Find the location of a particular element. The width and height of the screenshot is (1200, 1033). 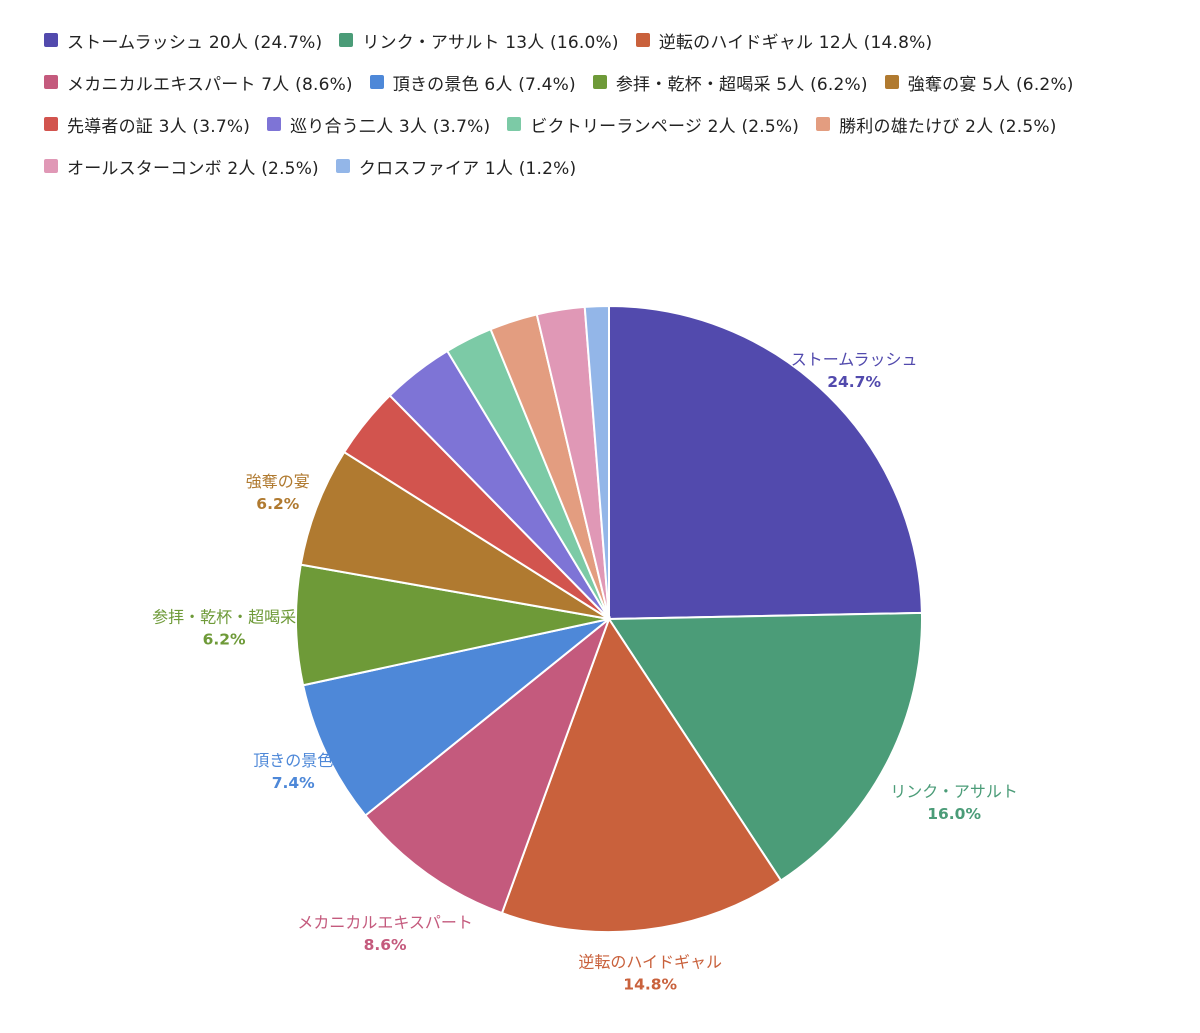

legend-label: ビクトリーランページ 2人 (2.5%) is located at coordinates (665, 126).